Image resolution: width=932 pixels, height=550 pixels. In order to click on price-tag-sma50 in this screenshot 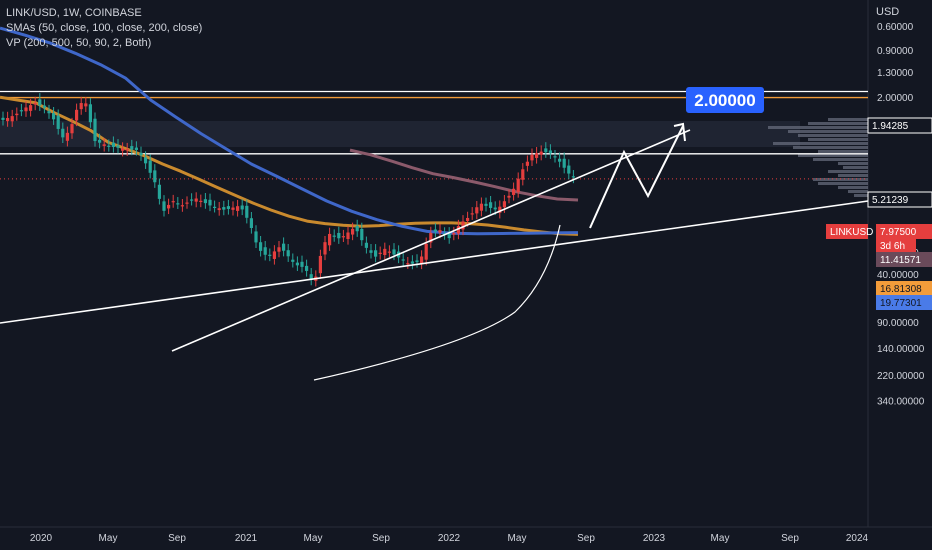, I will do `click(904, 288)`.